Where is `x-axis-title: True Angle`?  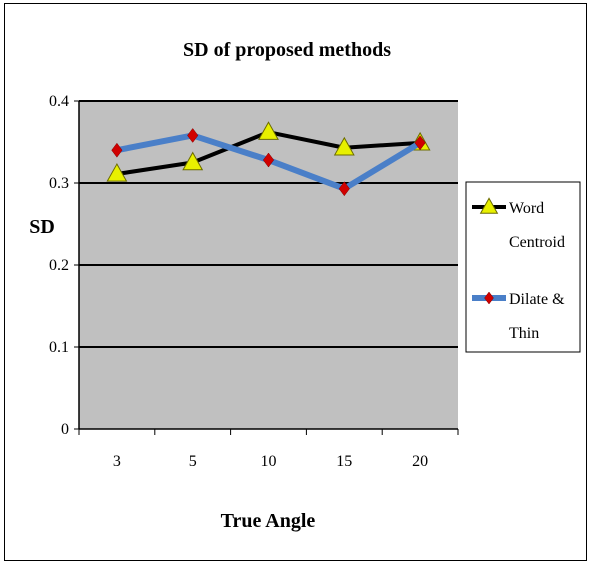 x-axis-title: True Angle is located at coordinates (268, 521).